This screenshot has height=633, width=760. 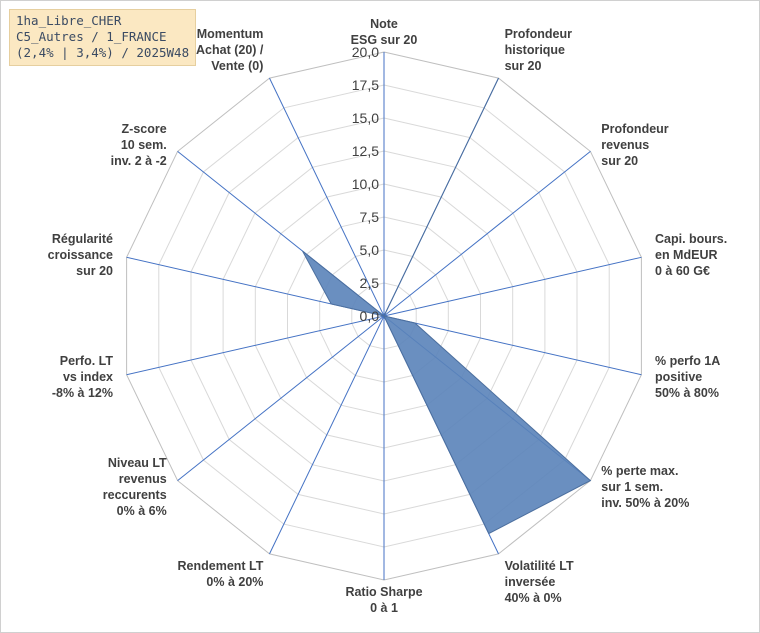 I want to click on axis-label-line: 0 à 60 G€, so click(x=682, y=271).